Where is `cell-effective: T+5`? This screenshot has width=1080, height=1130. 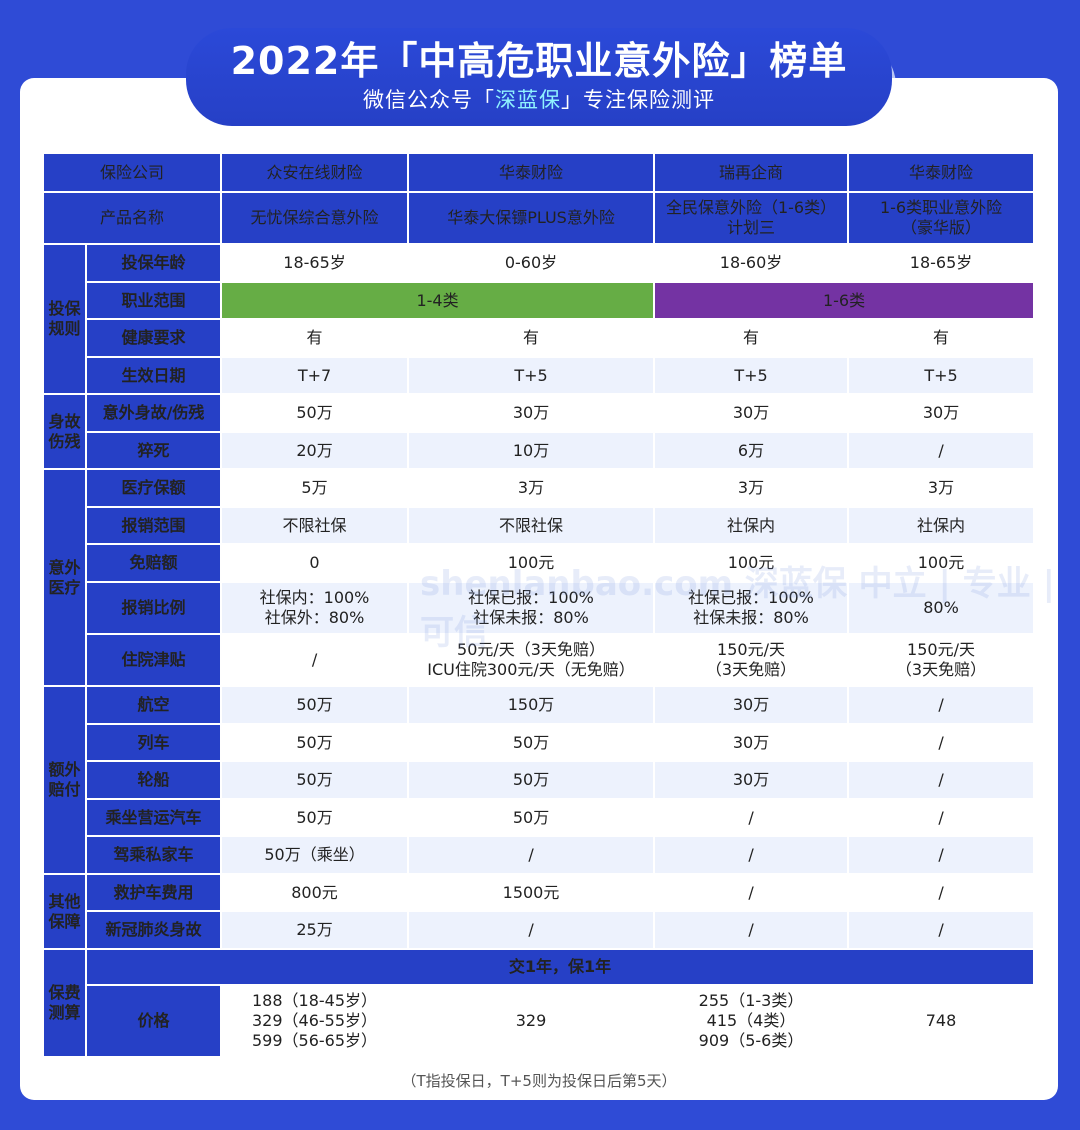
cell-effective: T+5 is located at coordinates (532, 376).